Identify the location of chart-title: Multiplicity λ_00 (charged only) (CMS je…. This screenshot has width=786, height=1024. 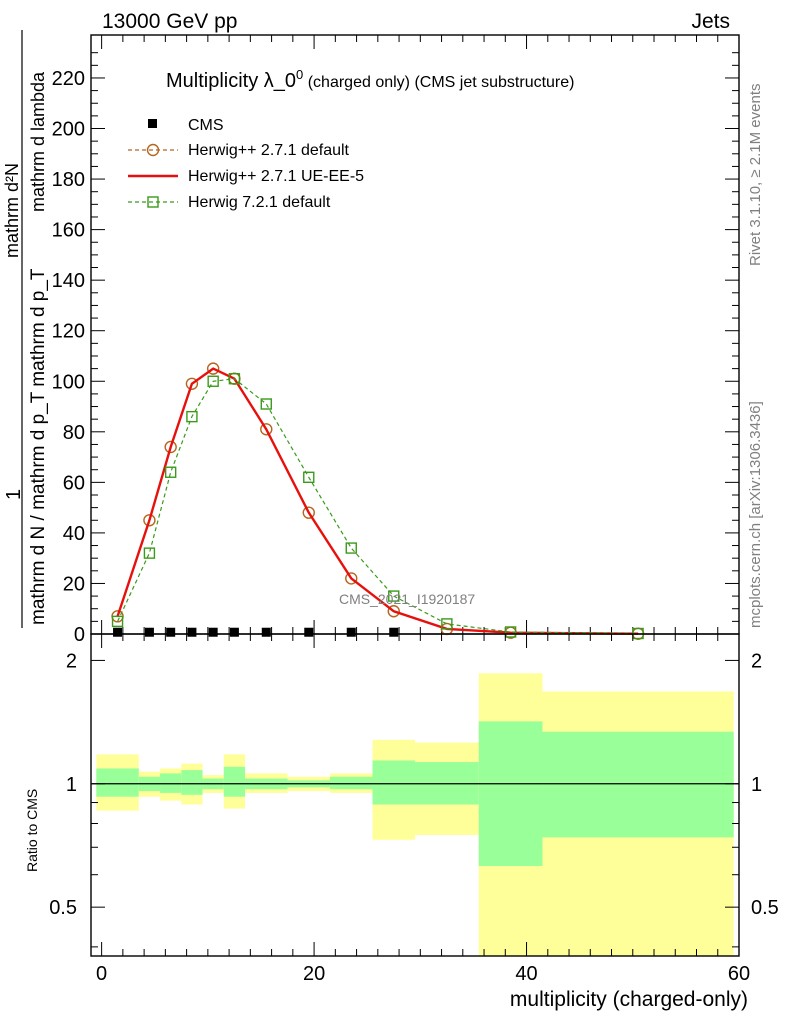
(370, 79).